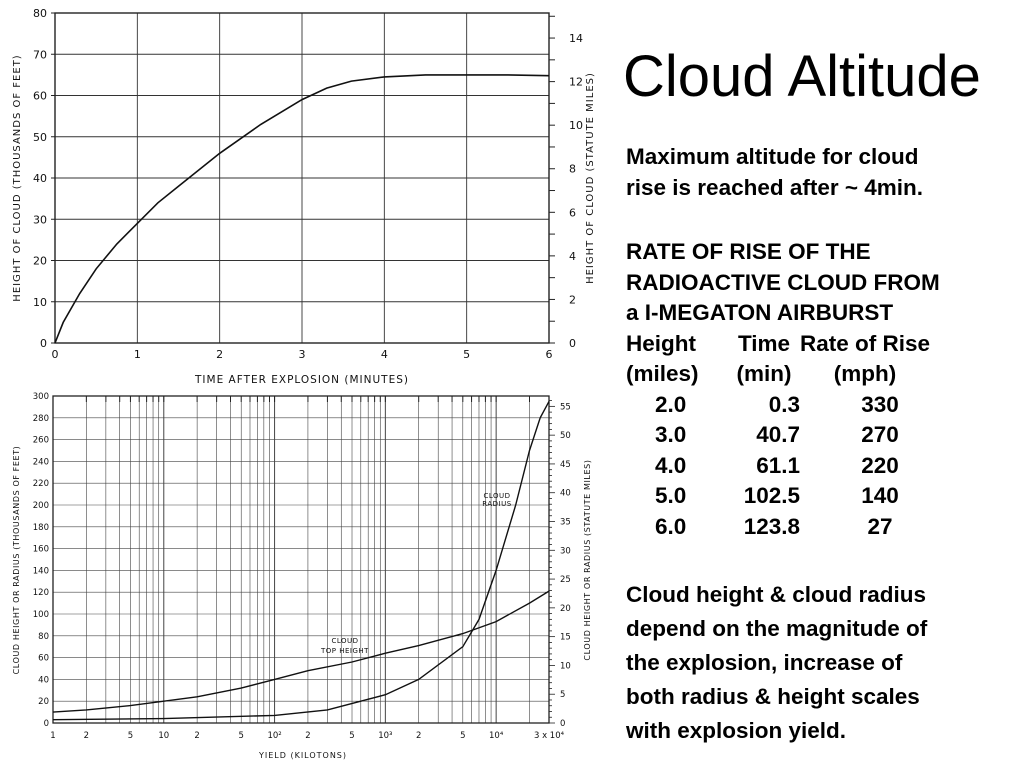  What do you see at coordinates (55, 354) in the screenshot?
I see `x-tick-label: 0` at bounding box center [55, 354].